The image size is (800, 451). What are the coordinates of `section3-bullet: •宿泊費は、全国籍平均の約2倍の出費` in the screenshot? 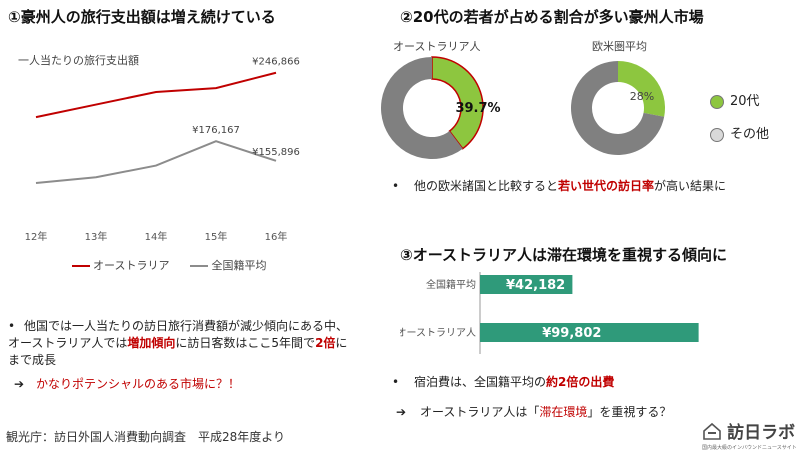 It's located at (503, 382).